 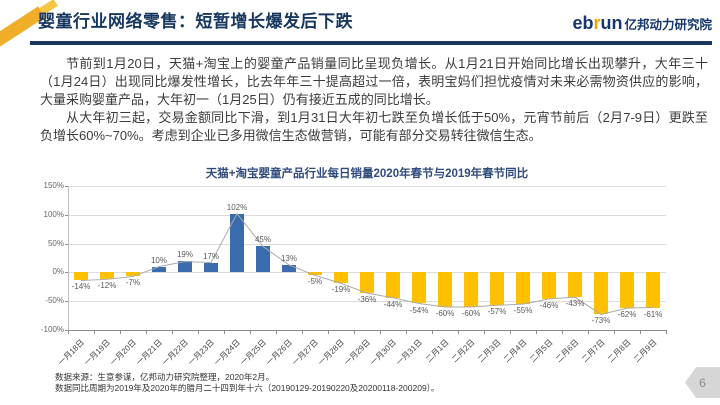 I want to click on header-divider, so click(x=371, y=43).